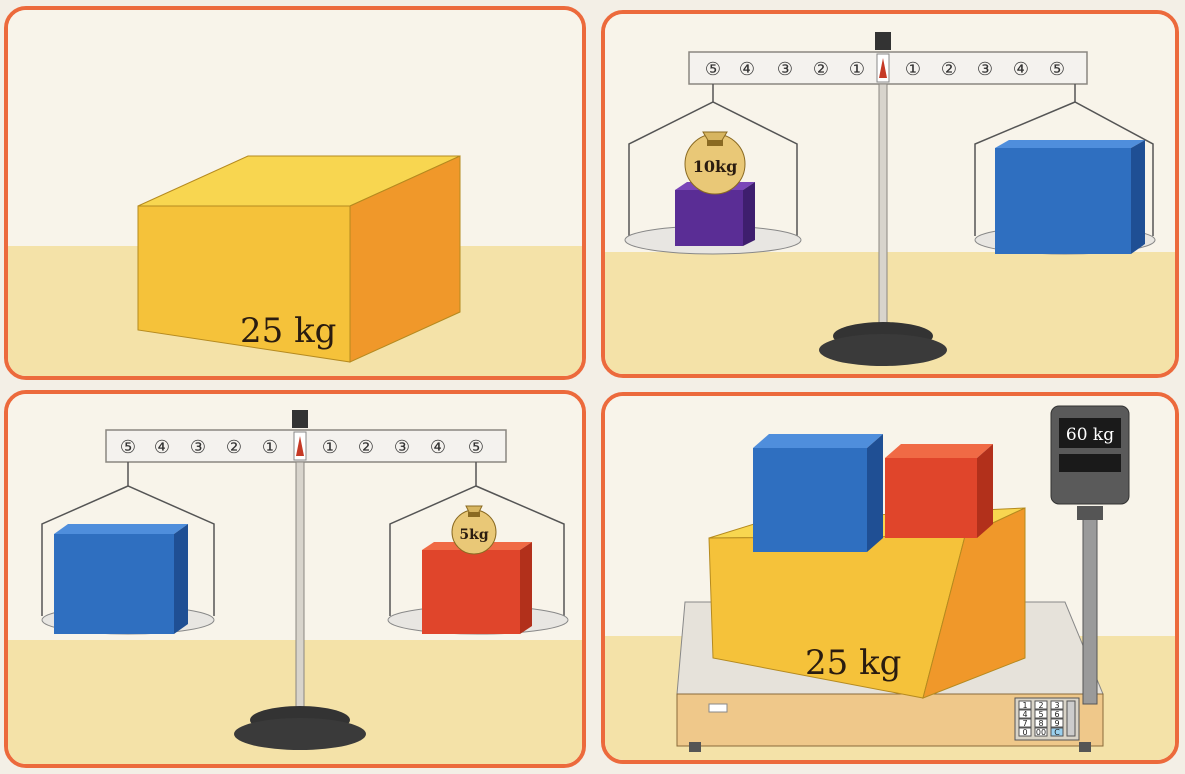 The height and width of the screenshot is (774, 1185). I want to click on keypad-key-label: 1, so click(1024, 705).